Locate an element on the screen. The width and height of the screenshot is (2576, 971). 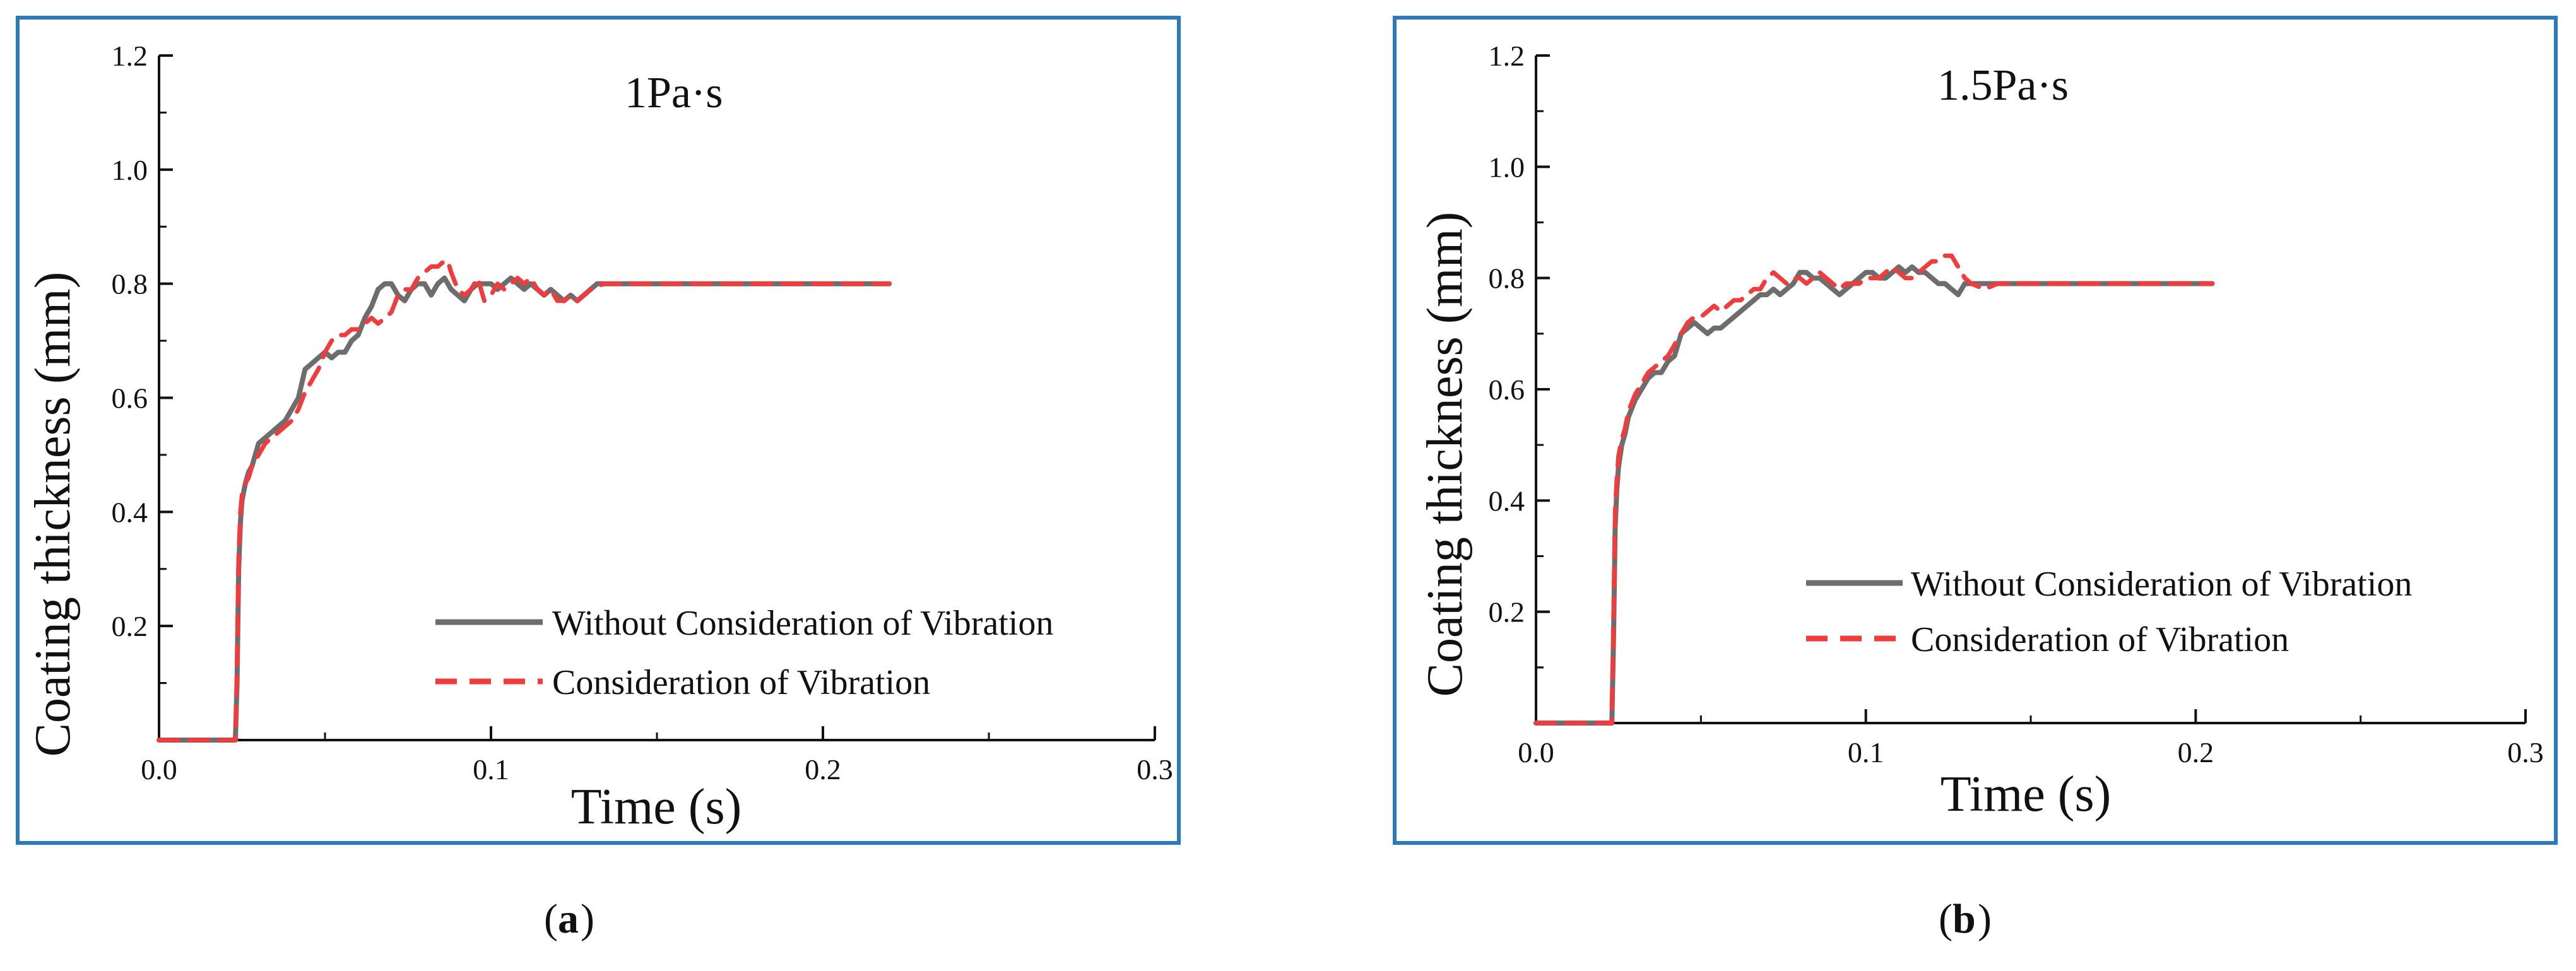
chart-a-y-axis-label: Coating thickness (mm) is located at coordinates (53, 514).